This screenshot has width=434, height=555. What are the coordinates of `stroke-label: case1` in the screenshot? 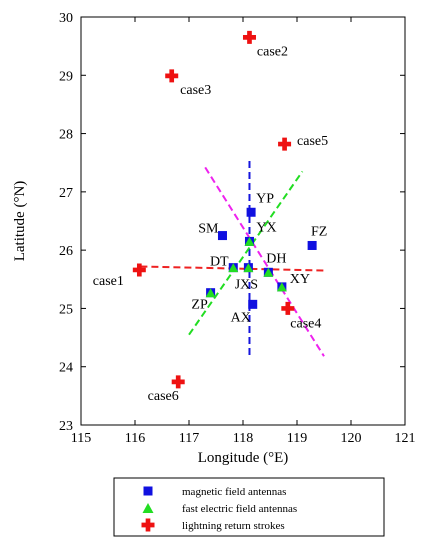 It's located at (108, 281).